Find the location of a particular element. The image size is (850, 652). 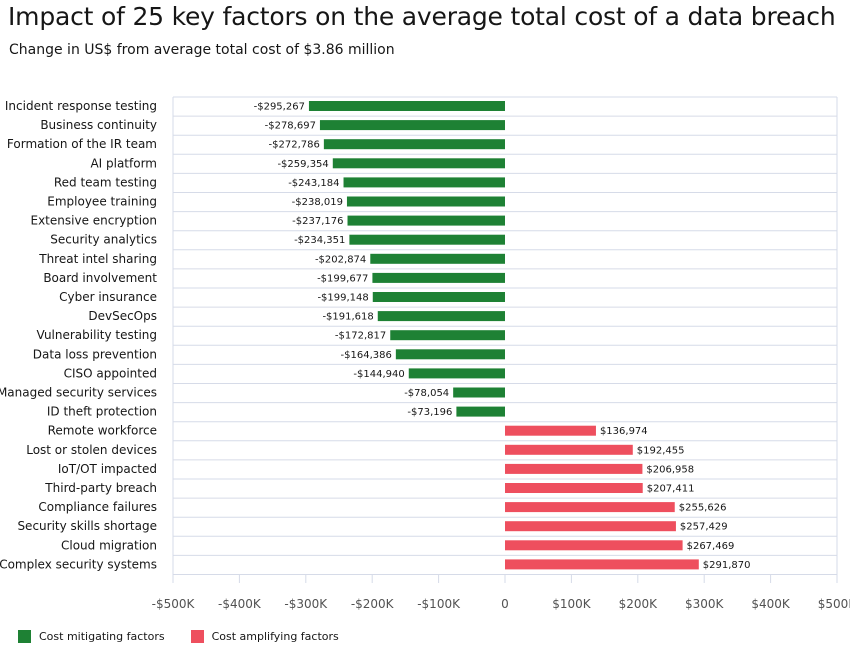

category-label: Cyber insurance is located at coordinates (108, 297).